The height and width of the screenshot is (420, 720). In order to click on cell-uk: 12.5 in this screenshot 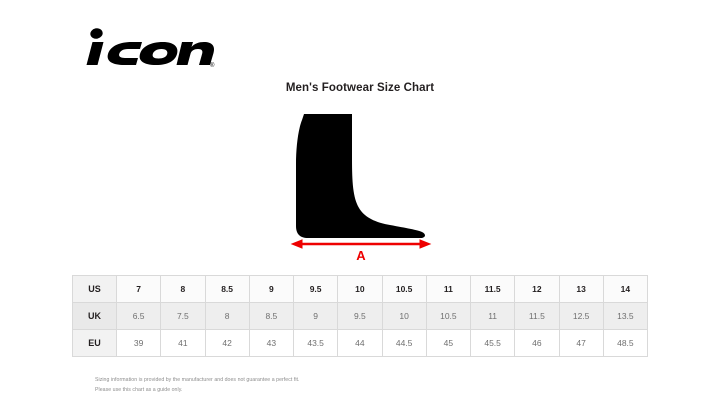, I will do `click(581, 316)`.